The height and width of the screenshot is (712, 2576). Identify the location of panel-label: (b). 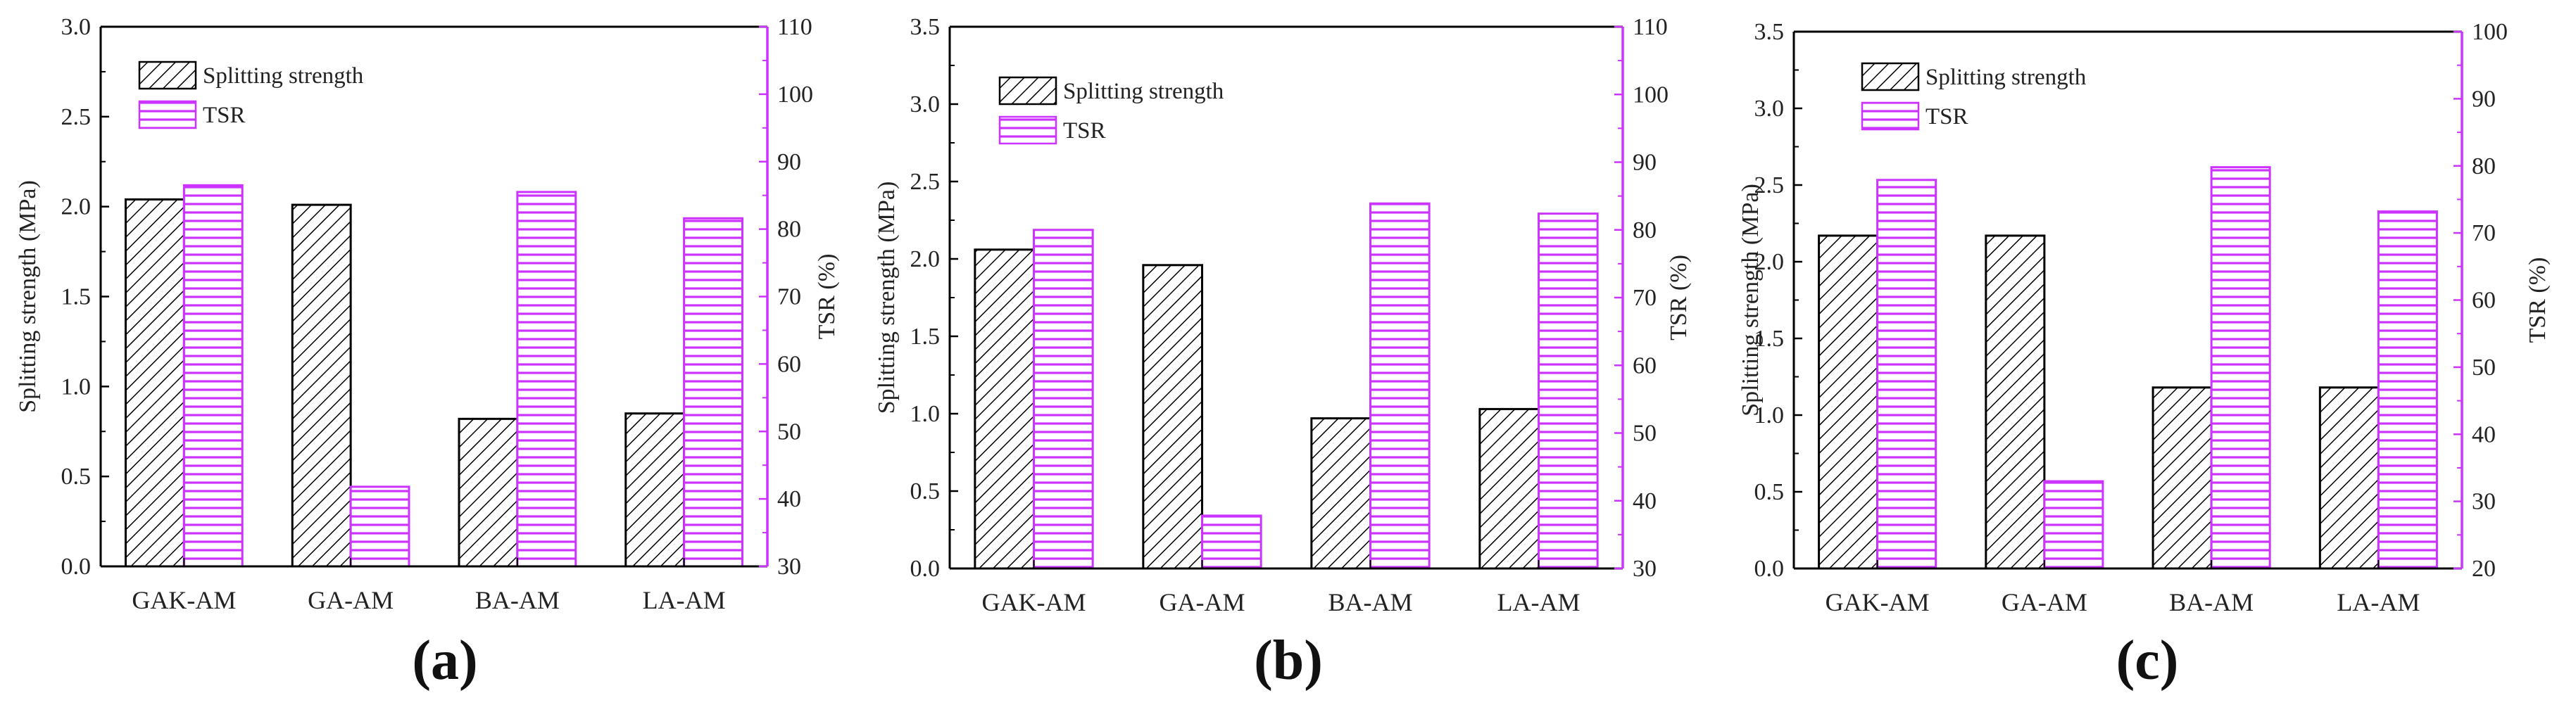
(1288, 661).